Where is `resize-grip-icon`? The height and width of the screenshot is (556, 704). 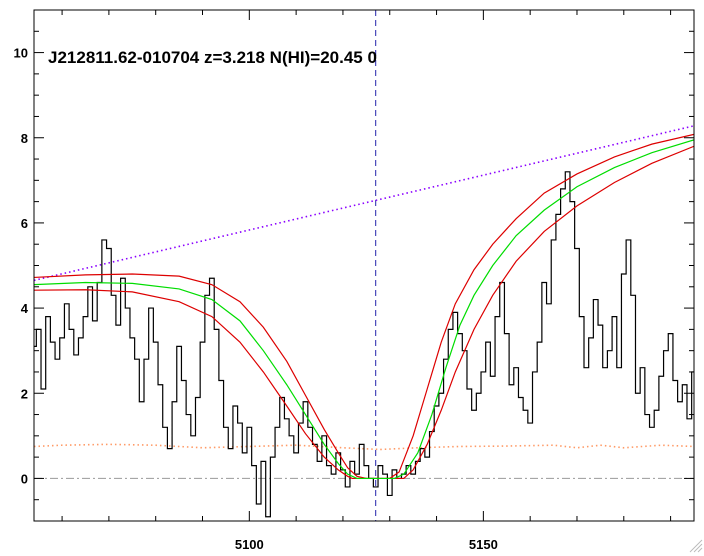
resize-grip-icon is located at coordinates (696, 546).